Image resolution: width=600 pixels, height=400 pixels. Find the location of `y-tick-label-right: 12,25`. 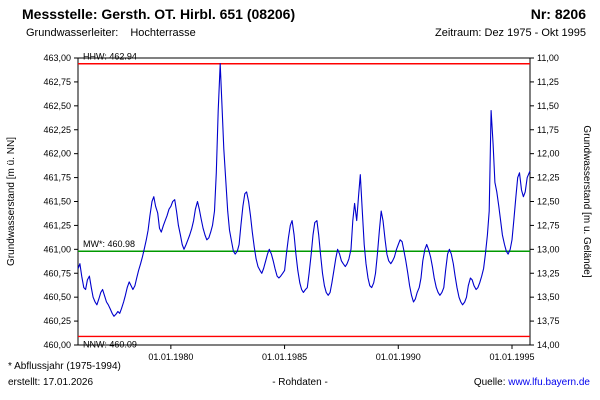

y-tick-label-right: 12,25 is located at coordinates (548, 178).